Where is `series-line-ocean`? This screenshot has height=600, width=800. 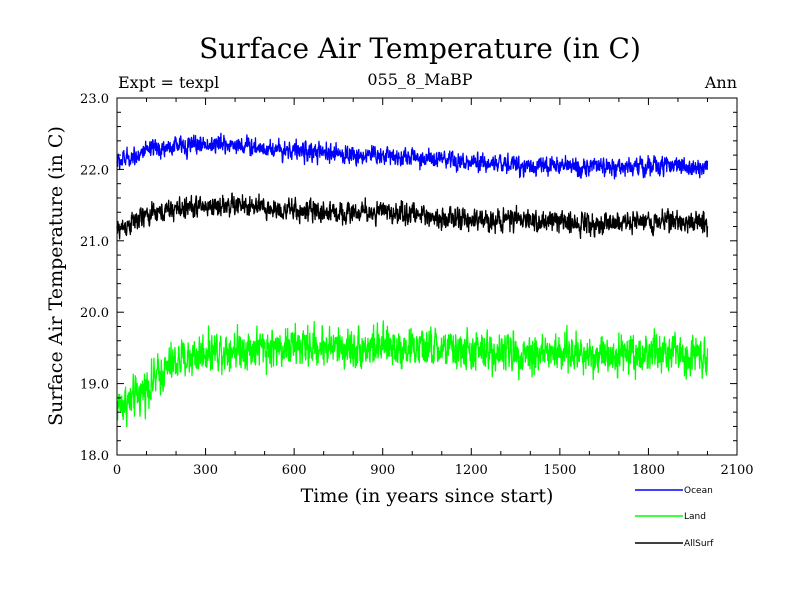 series-line-ocean is located at coordinates (412, 156).